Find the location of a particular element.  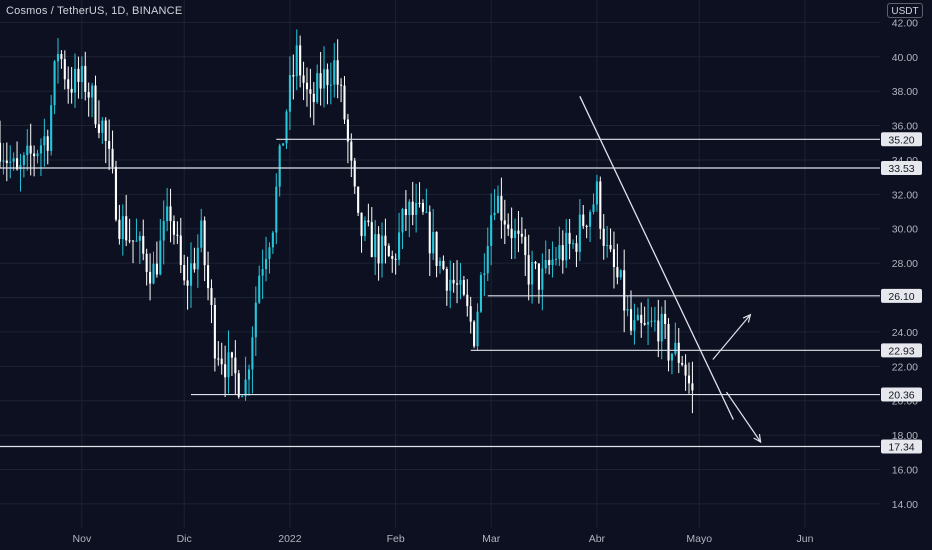

y-tick-label: 30.00 is located at coordinates (905, 230).